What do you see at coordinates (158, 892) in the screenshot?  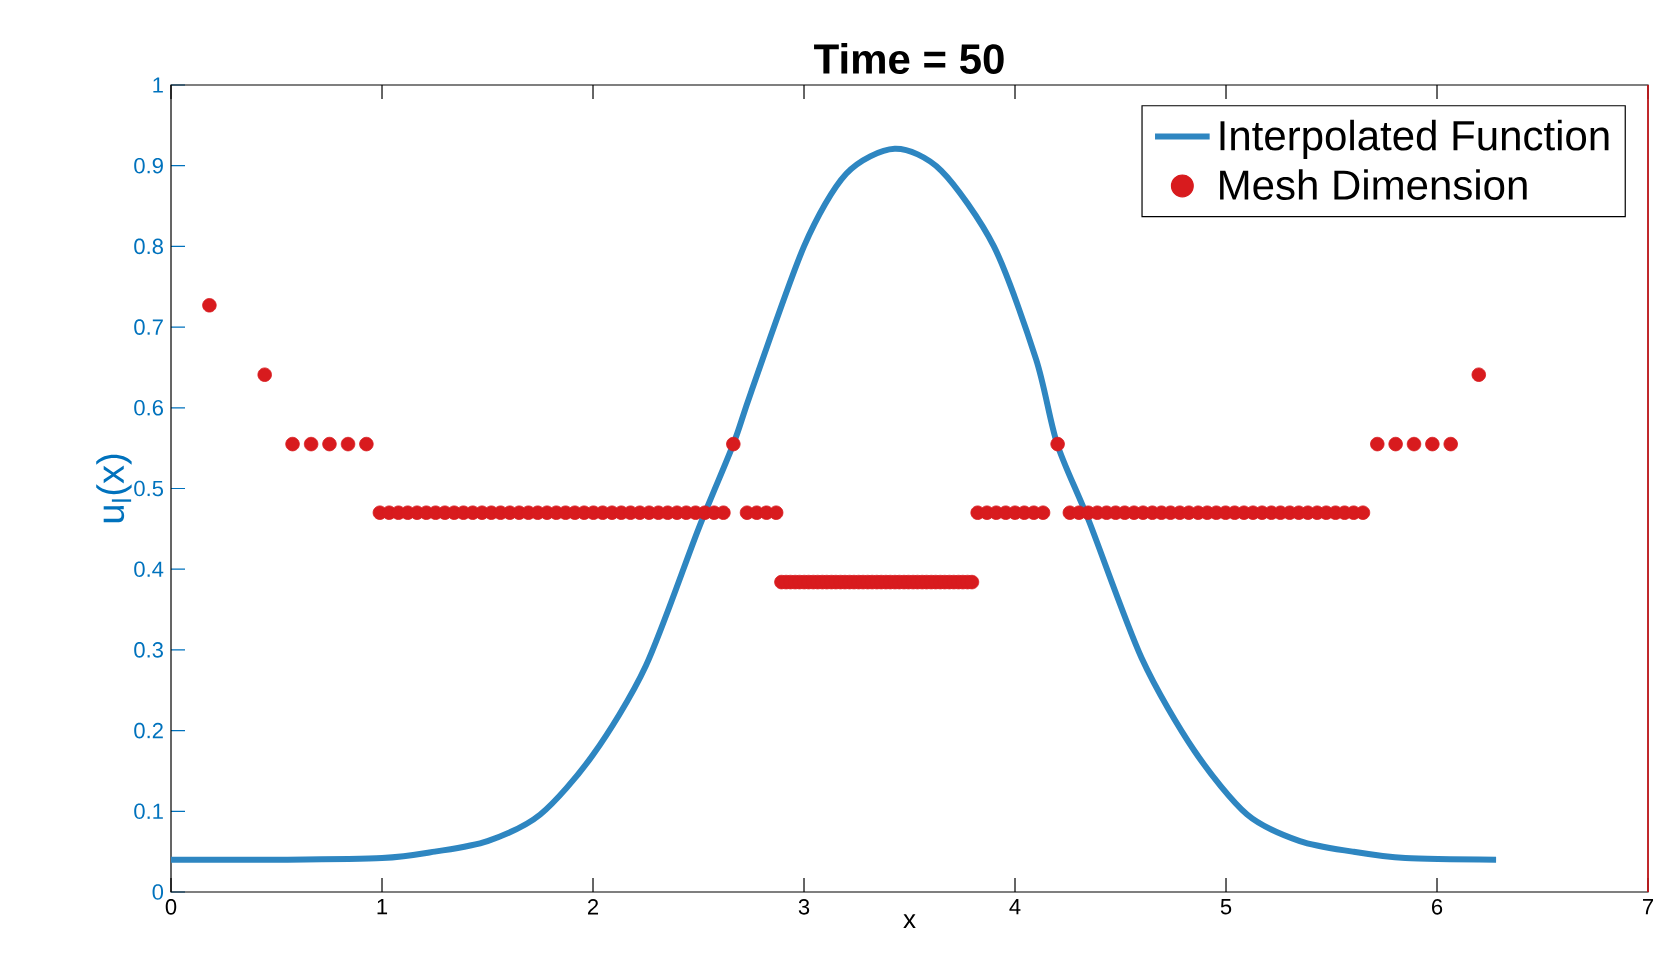 I see `y-tick-label: 0` at bounding box center [158, 892].